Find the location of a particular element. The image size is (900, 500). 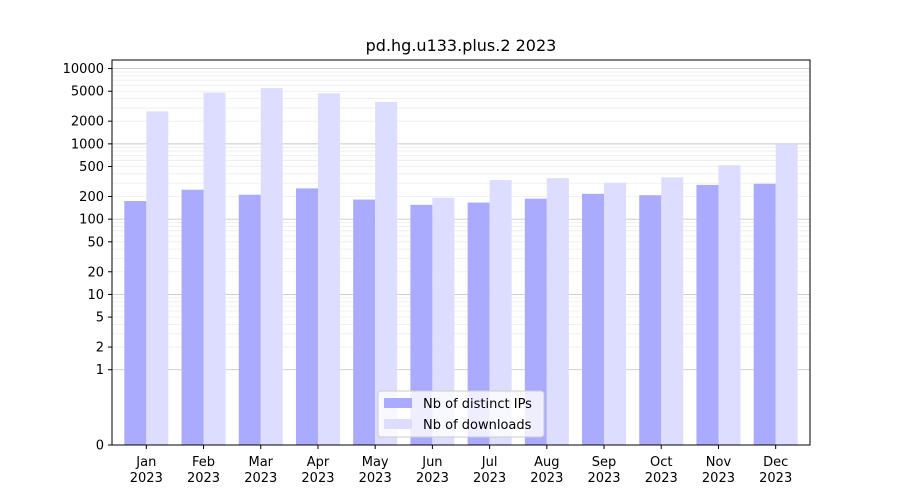

y-tick-label: 0 is located at coordinates (100, 446).